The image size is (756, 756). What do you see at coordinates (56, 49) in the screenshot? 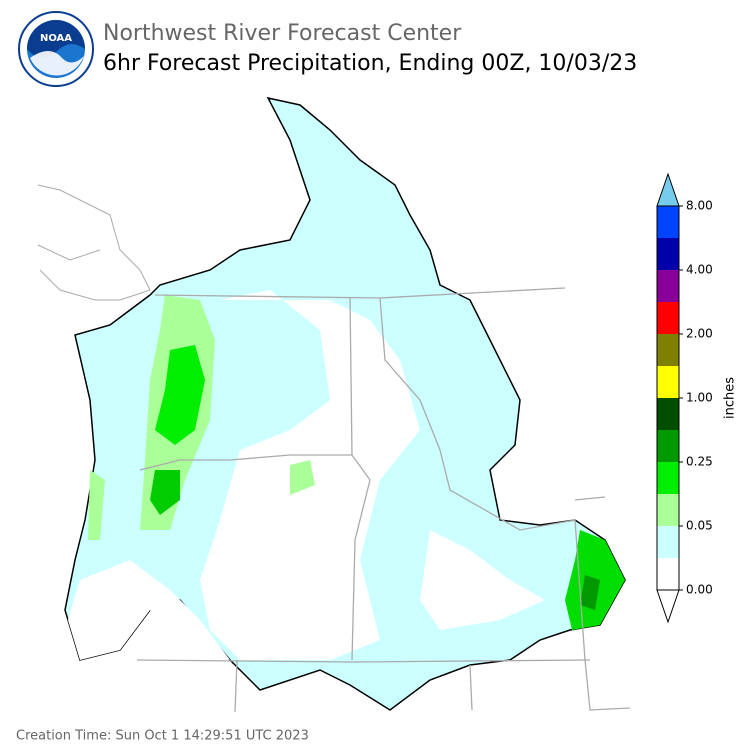
I see `logo: NOAA` at bounding box center [56, 49].